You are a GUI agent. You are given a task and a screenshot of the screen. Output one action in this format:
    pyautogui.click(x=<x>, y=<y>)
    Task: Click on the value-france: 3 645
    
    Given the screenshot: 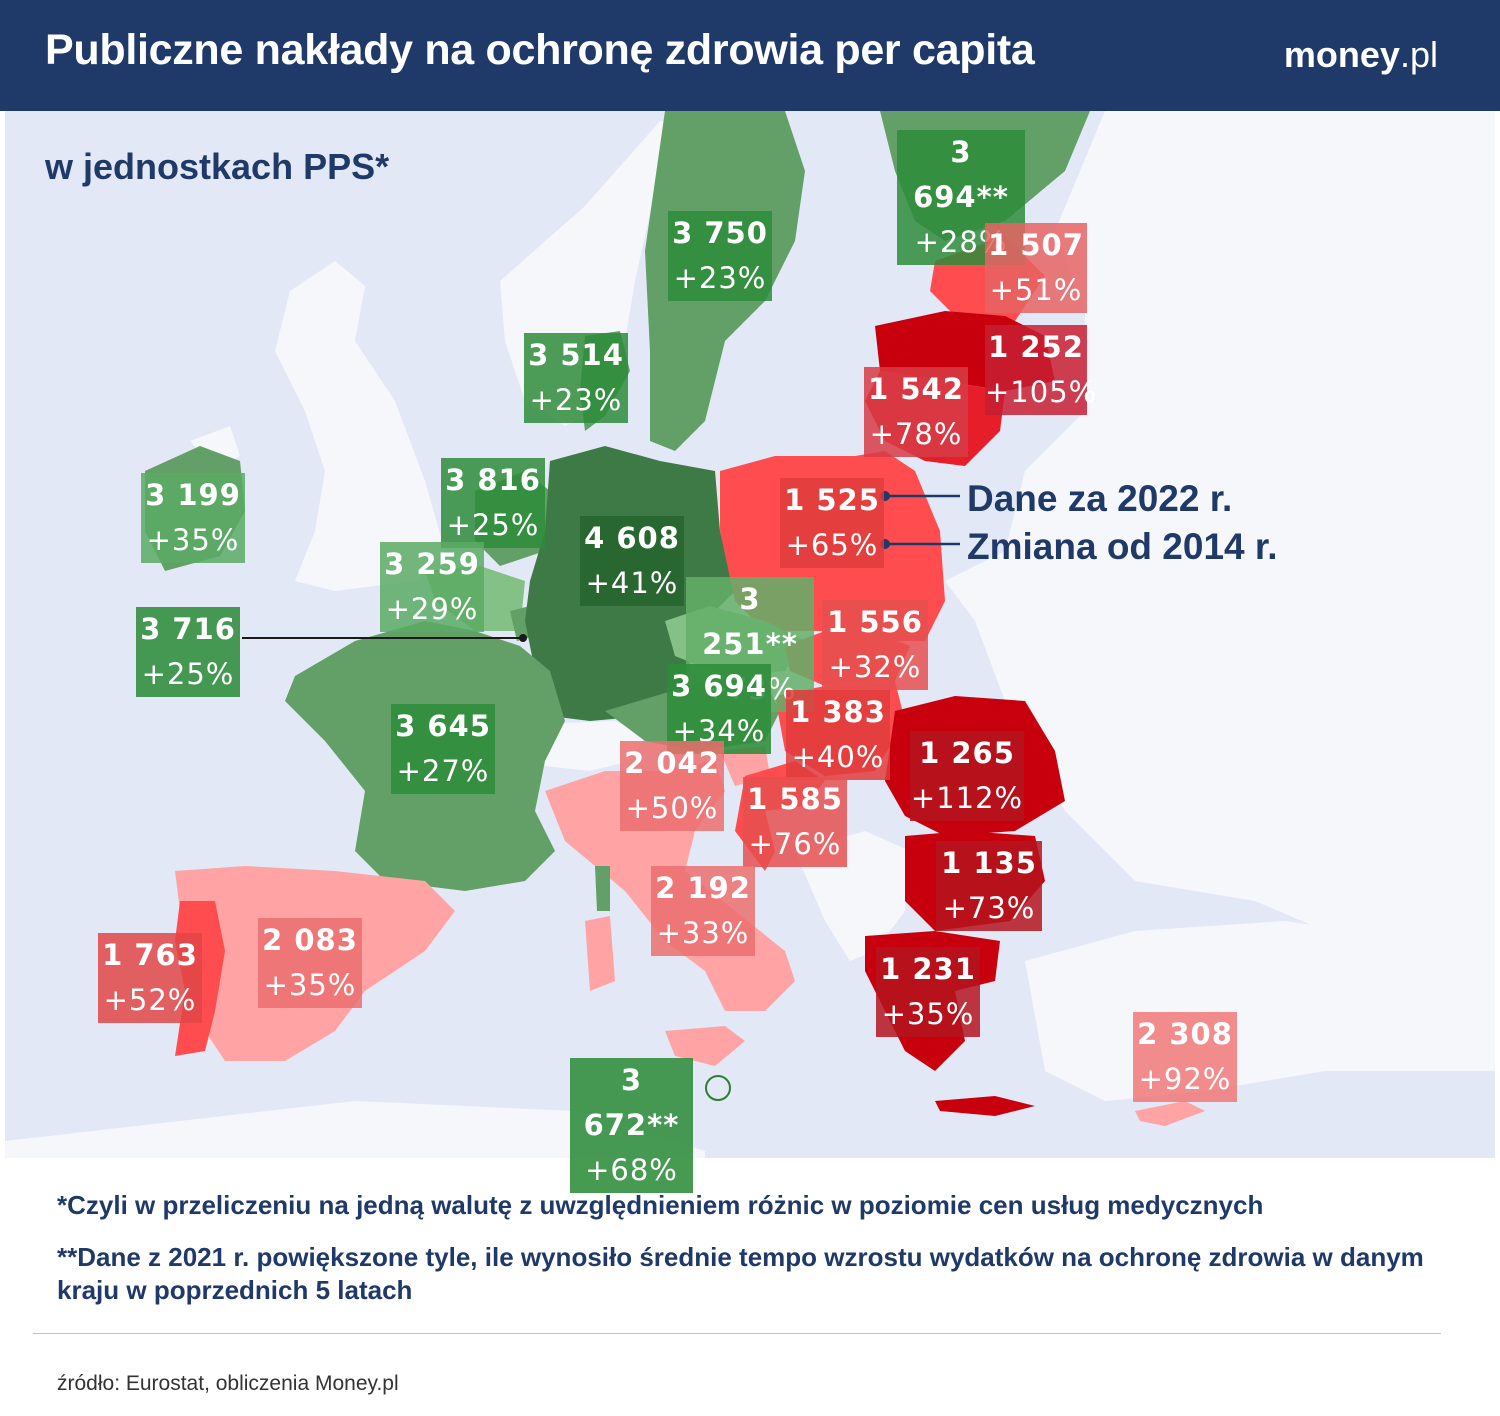 What is the action you would take?
    pyautogui.click(x=443, y=726)
    